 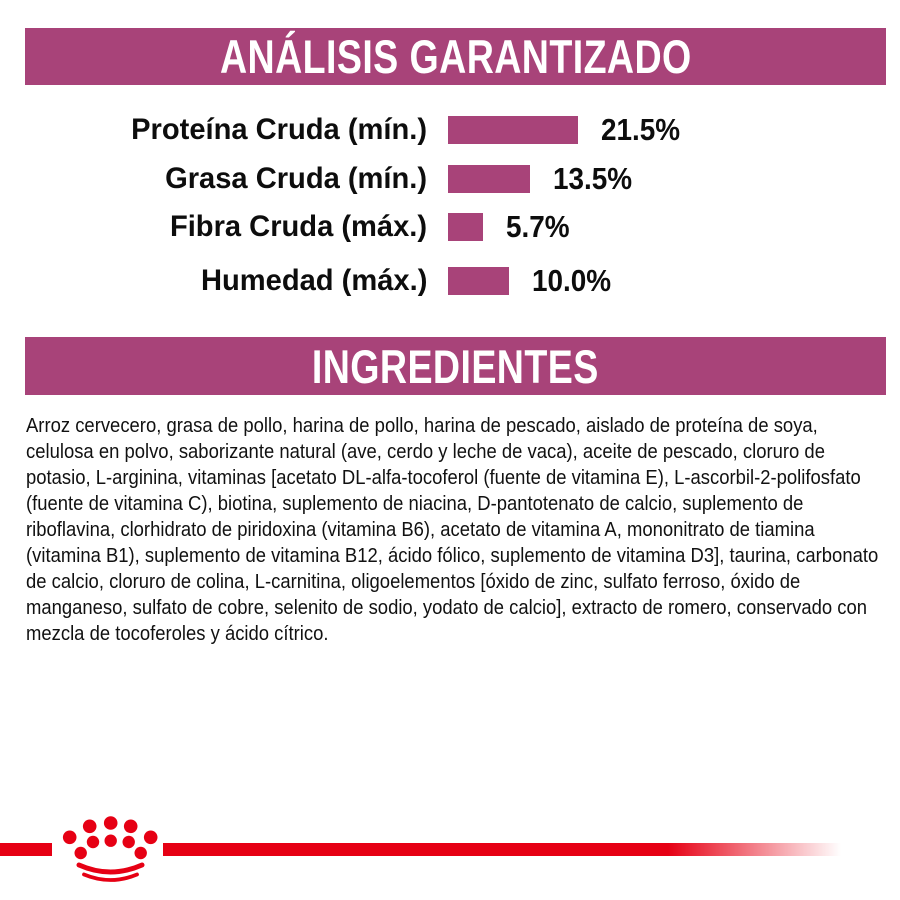 I want to click on footer-rule-left, so click(x=26, y=849).